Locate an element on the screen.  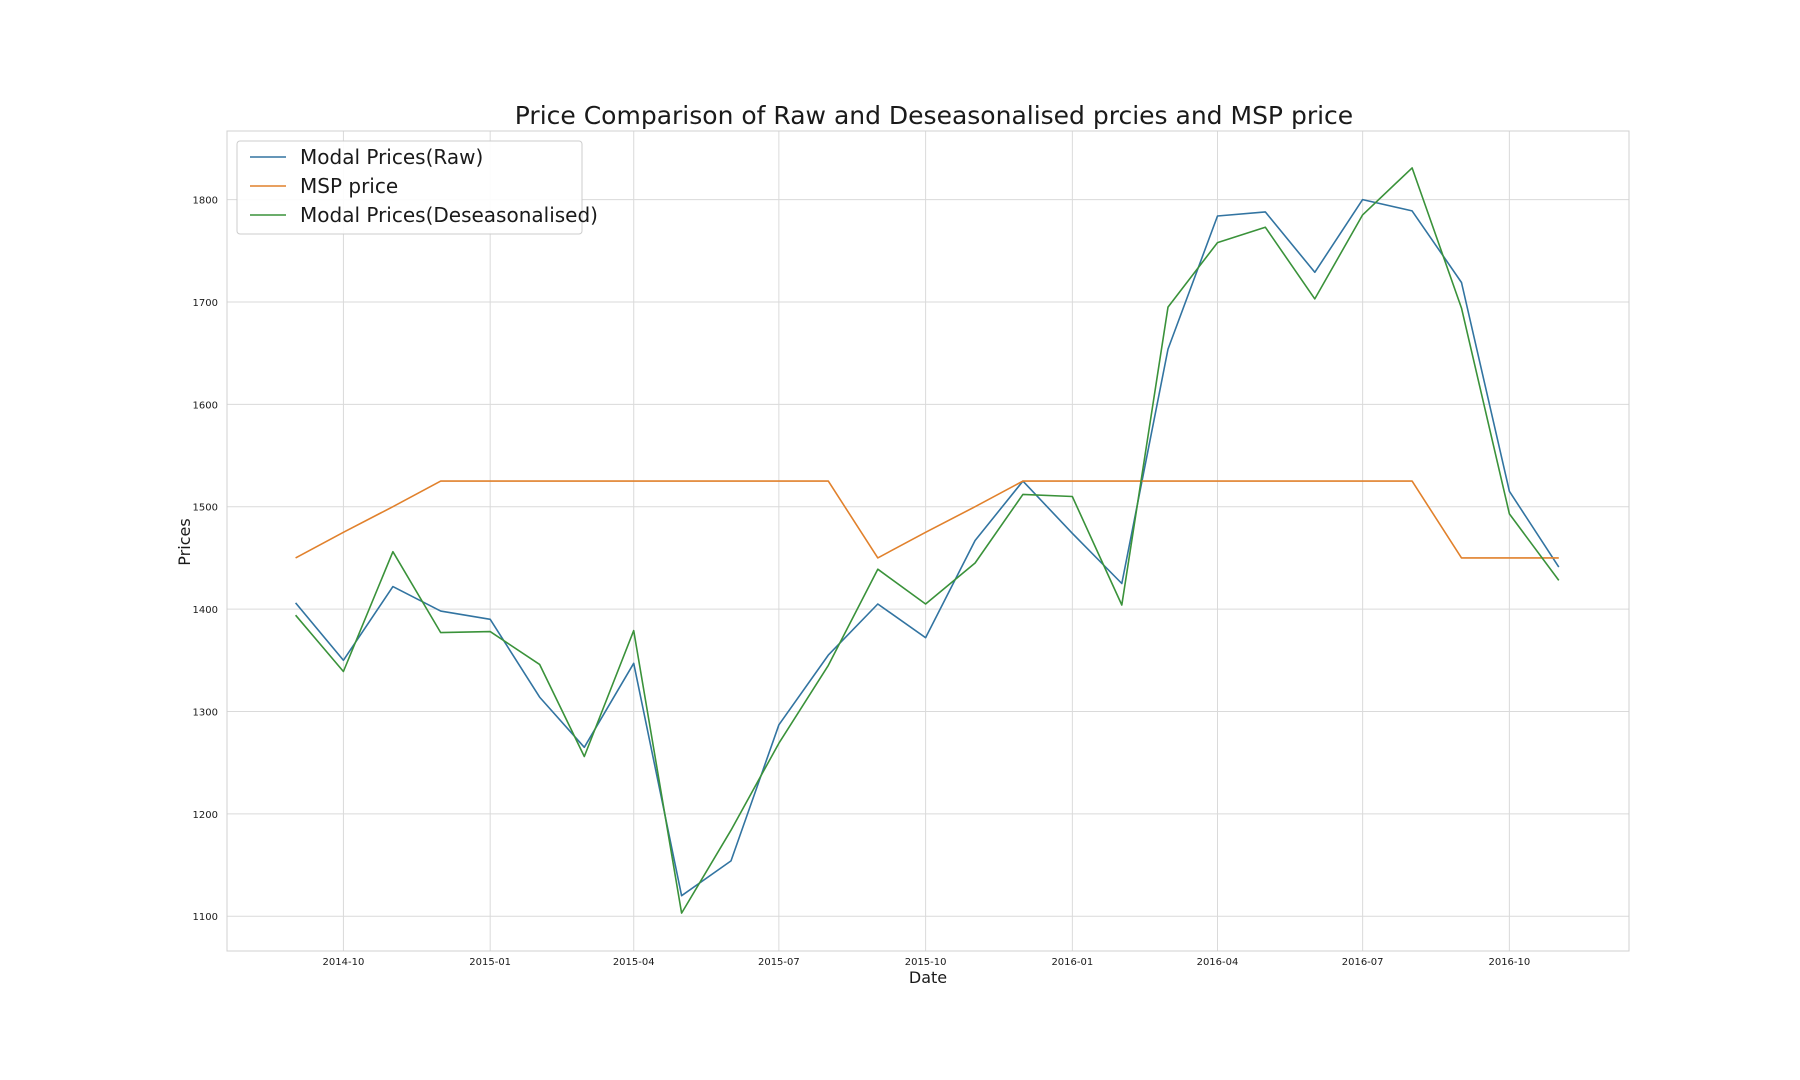
x-tick-label: 2016-01 is located at coordinates (1072, 962).